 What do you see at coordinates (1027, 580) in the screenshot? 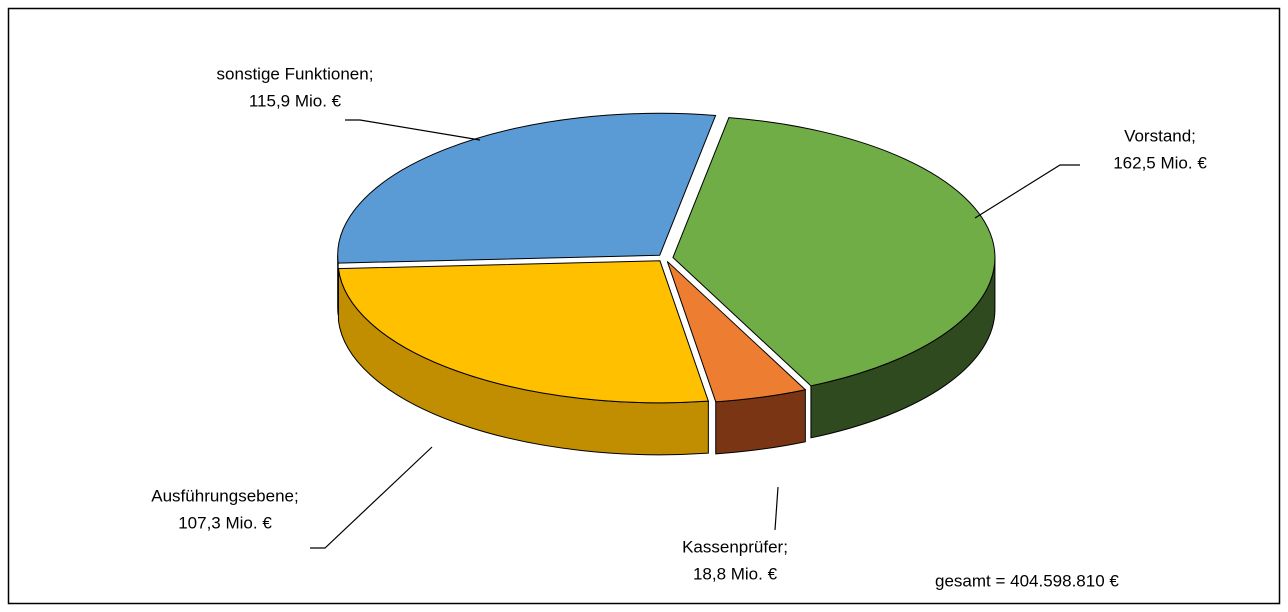
I see `annotation: gesamt = 404.598.810 €` at bounding box center [1027, 580].